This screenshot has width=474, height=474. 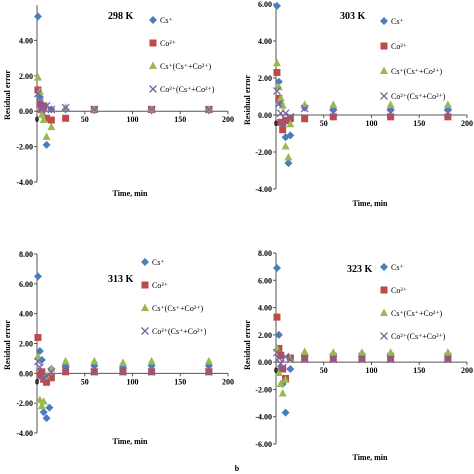 What do you see at coordinates (37, 381) in the screenshot?
I see `x-tick-label: 0` at bounding box center [37, 381].